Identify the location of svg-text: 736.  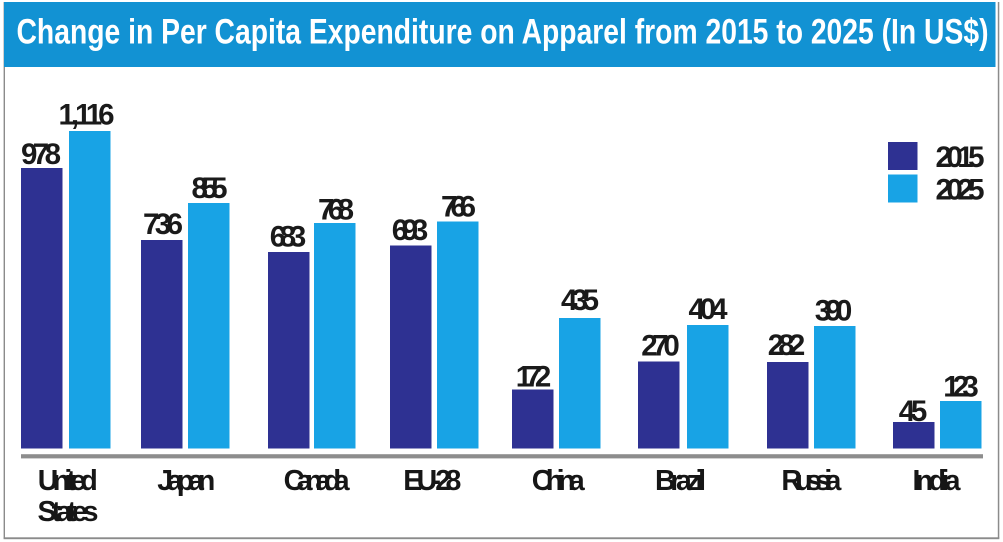
(163, 224).